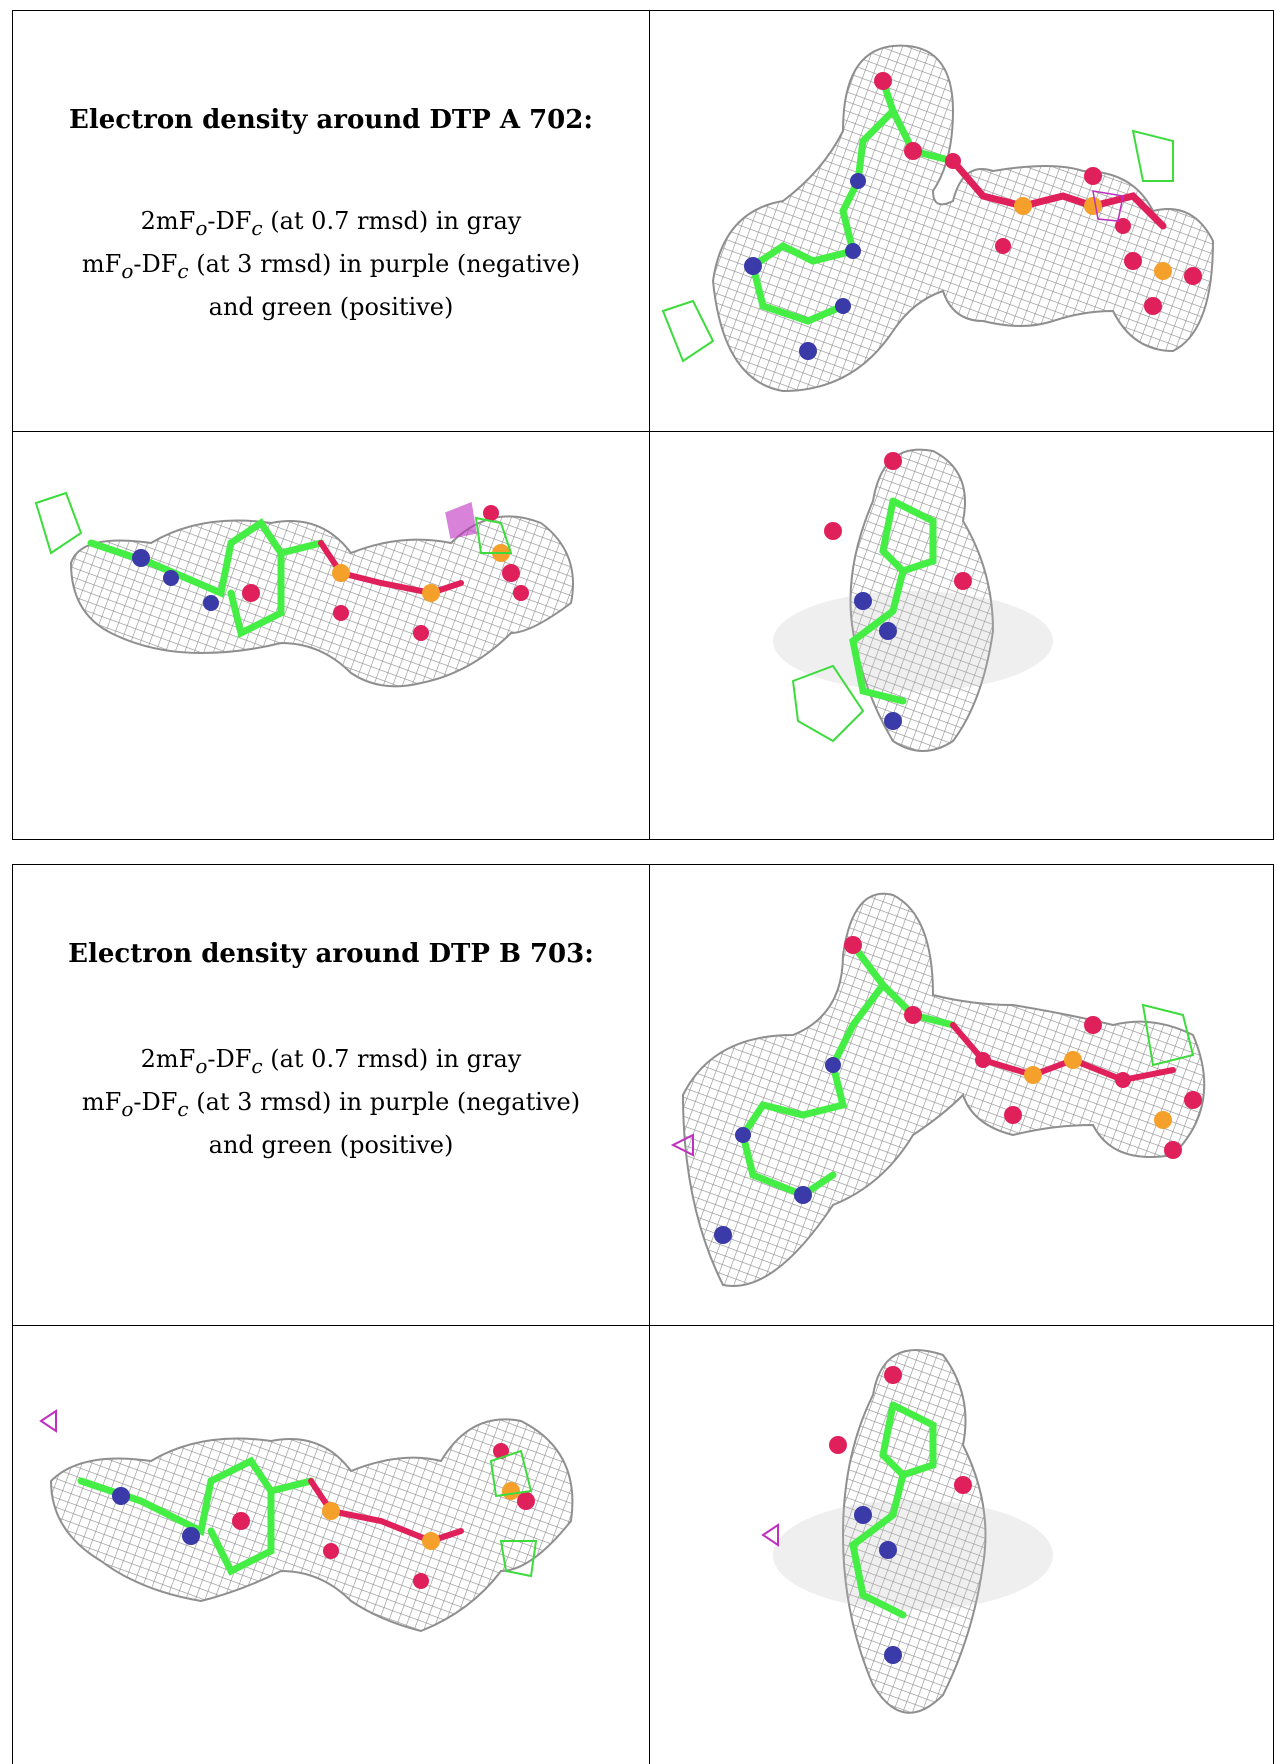  I want to click on negative-density, so click(1108, 206).